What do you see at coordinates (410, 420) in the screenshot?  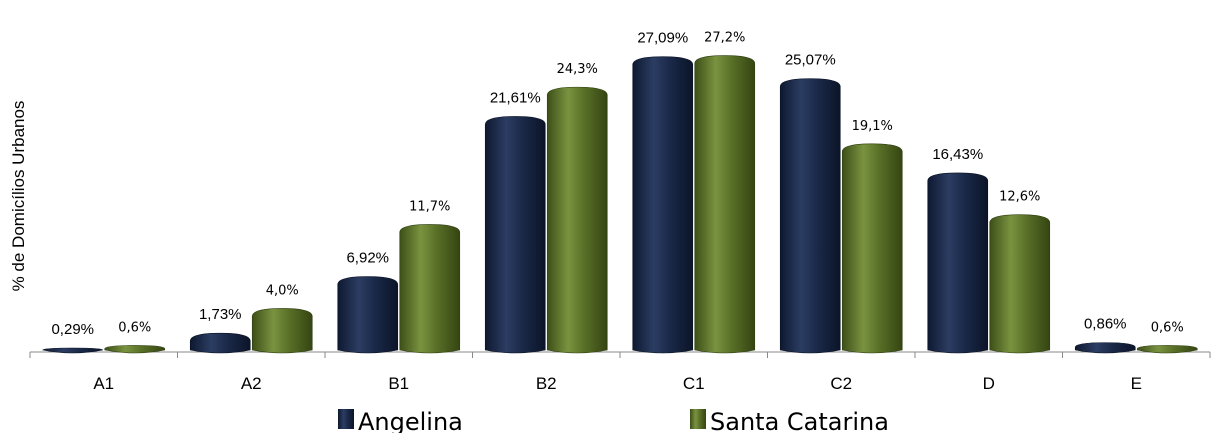 I see `legend-label-angelina: Angelina` at bounding box center [410, 420].